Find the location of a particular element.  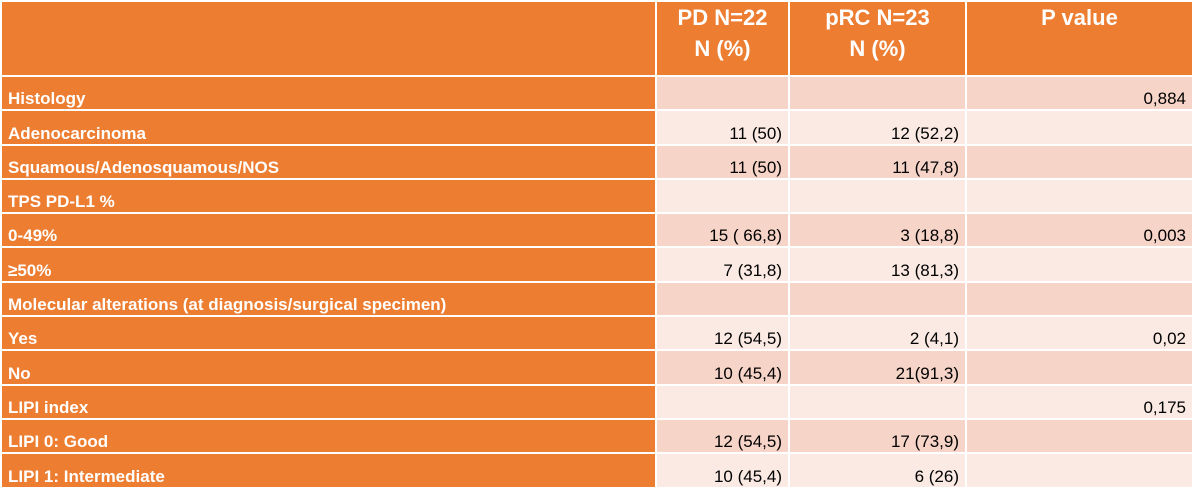

cell-pd: 7 (31,8) is located at coordinates (722, 264).